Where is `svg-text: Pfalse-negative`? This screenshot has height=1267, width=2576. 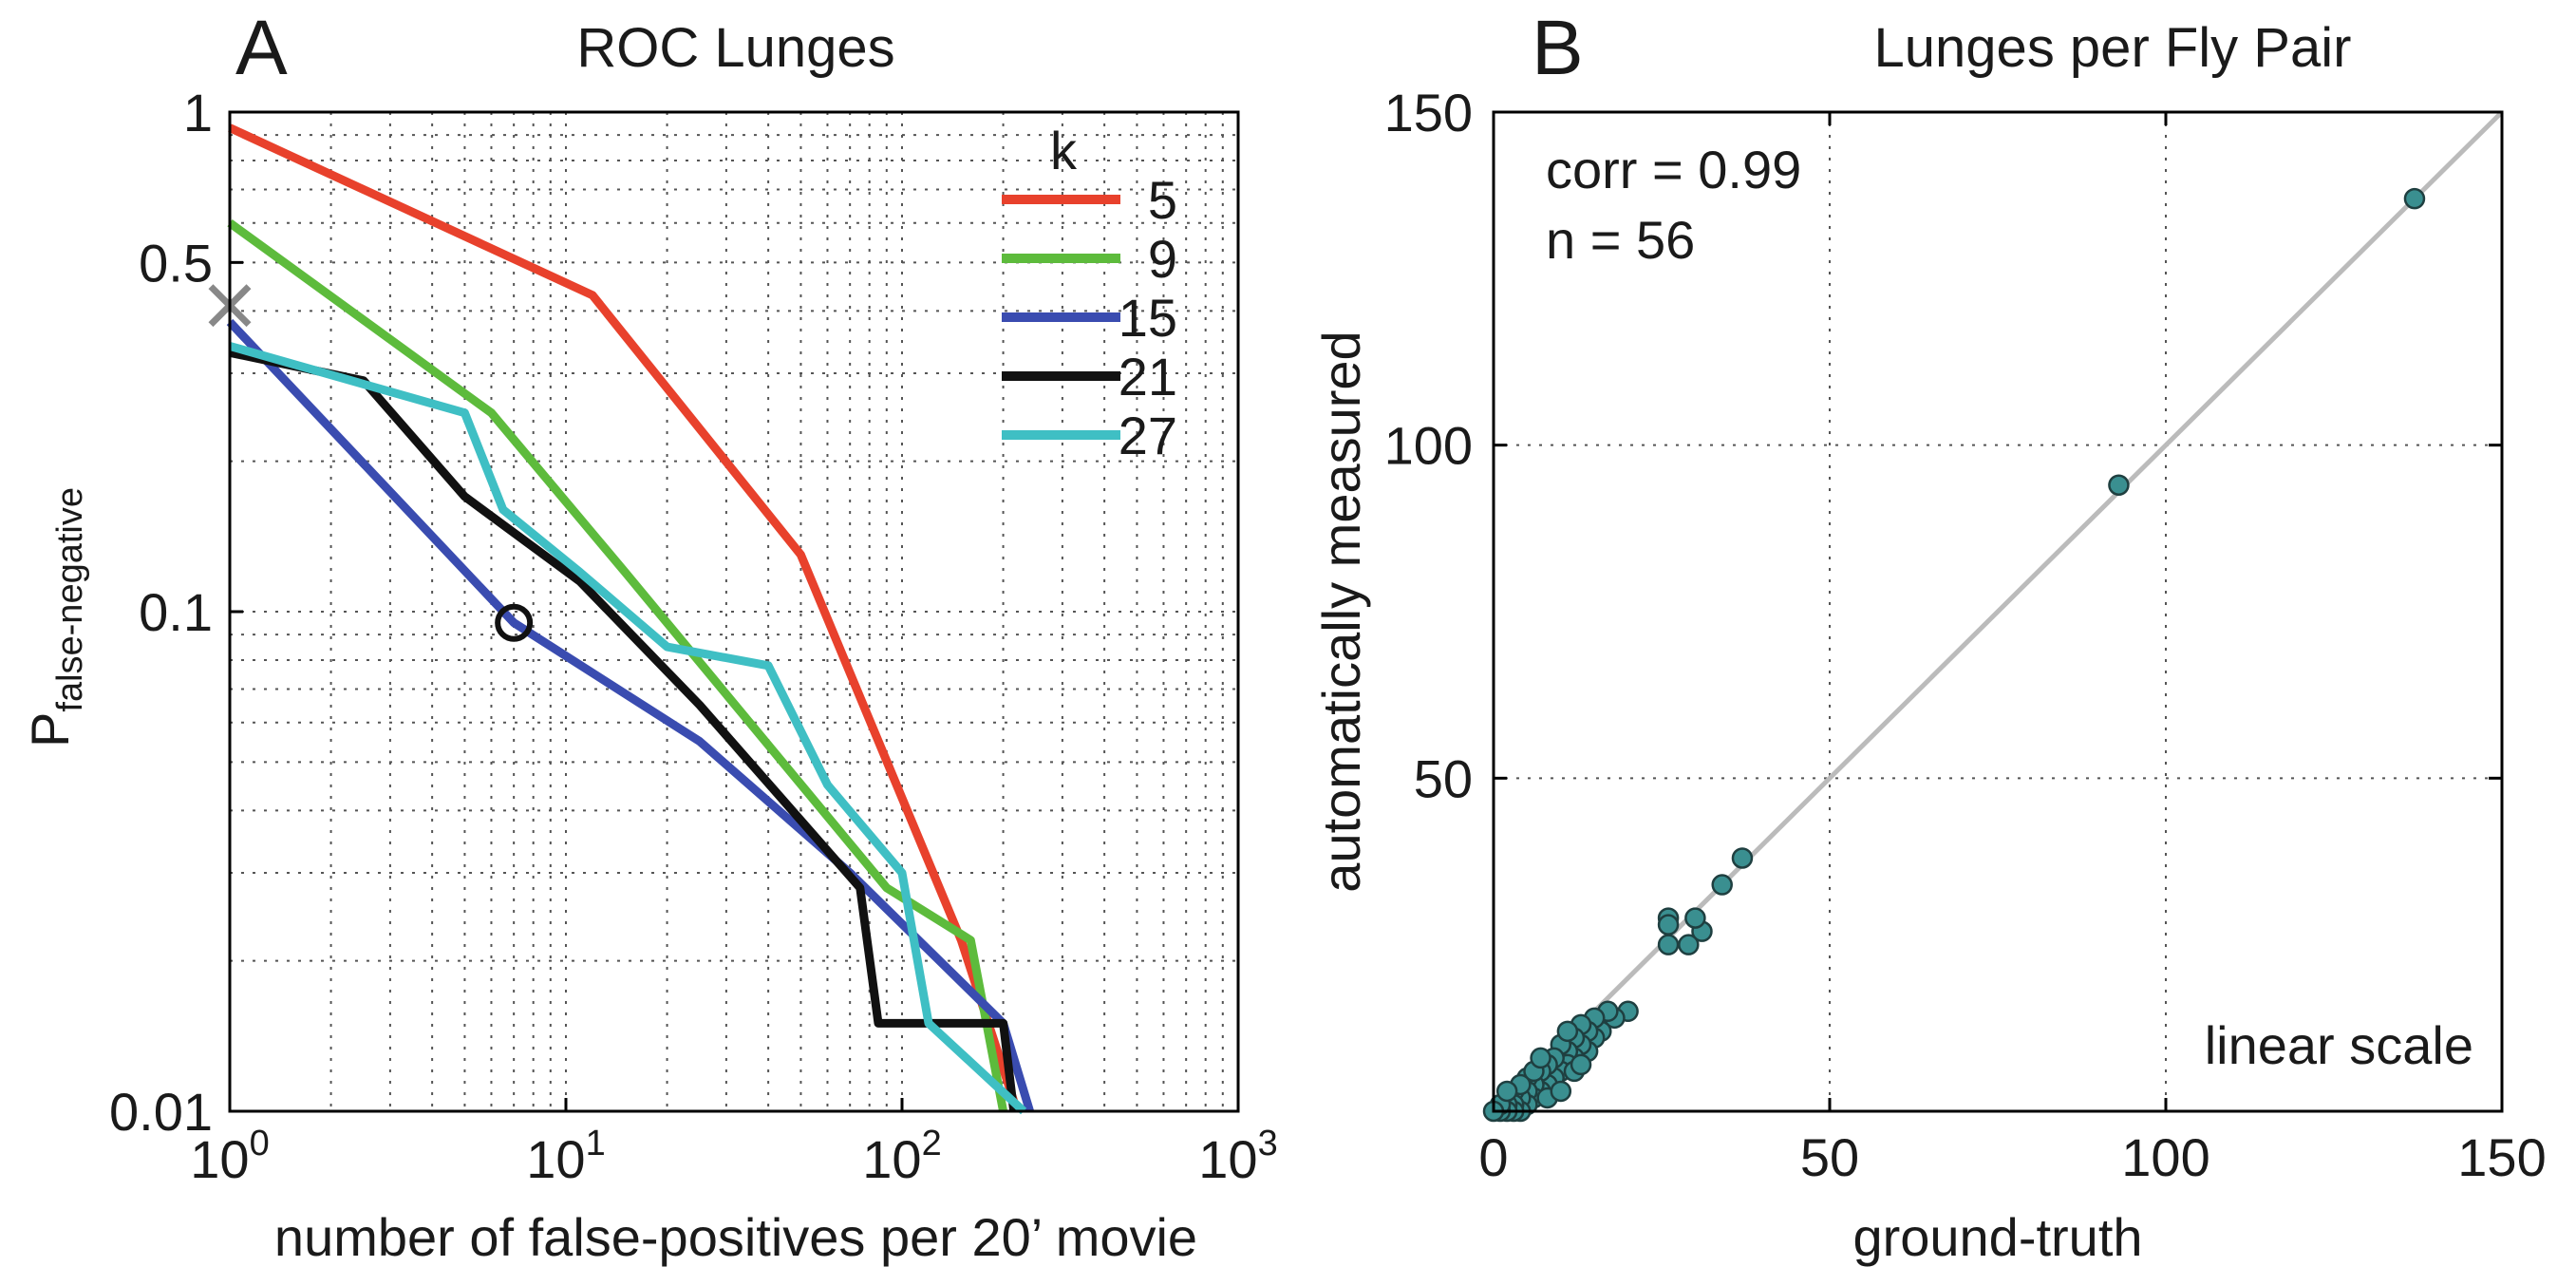 svg-text: Pfalse-negative is located at coordinates (55, 617).